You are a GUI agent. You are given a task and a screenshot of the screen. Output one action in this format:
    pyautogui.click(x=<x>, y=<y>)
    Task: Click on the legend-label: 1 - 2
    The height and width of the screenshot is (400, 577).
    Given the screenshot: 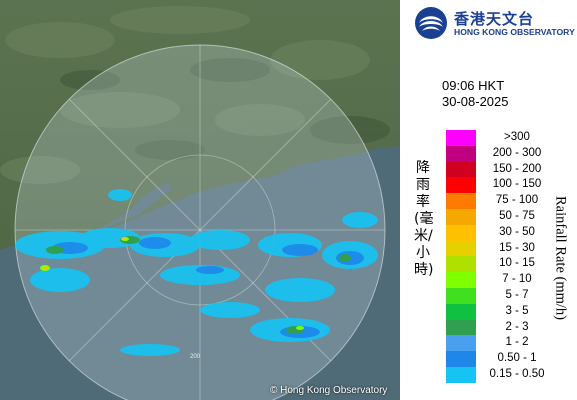 What is the action you would take?
    pyautogui.click(x=517, y=342)
    